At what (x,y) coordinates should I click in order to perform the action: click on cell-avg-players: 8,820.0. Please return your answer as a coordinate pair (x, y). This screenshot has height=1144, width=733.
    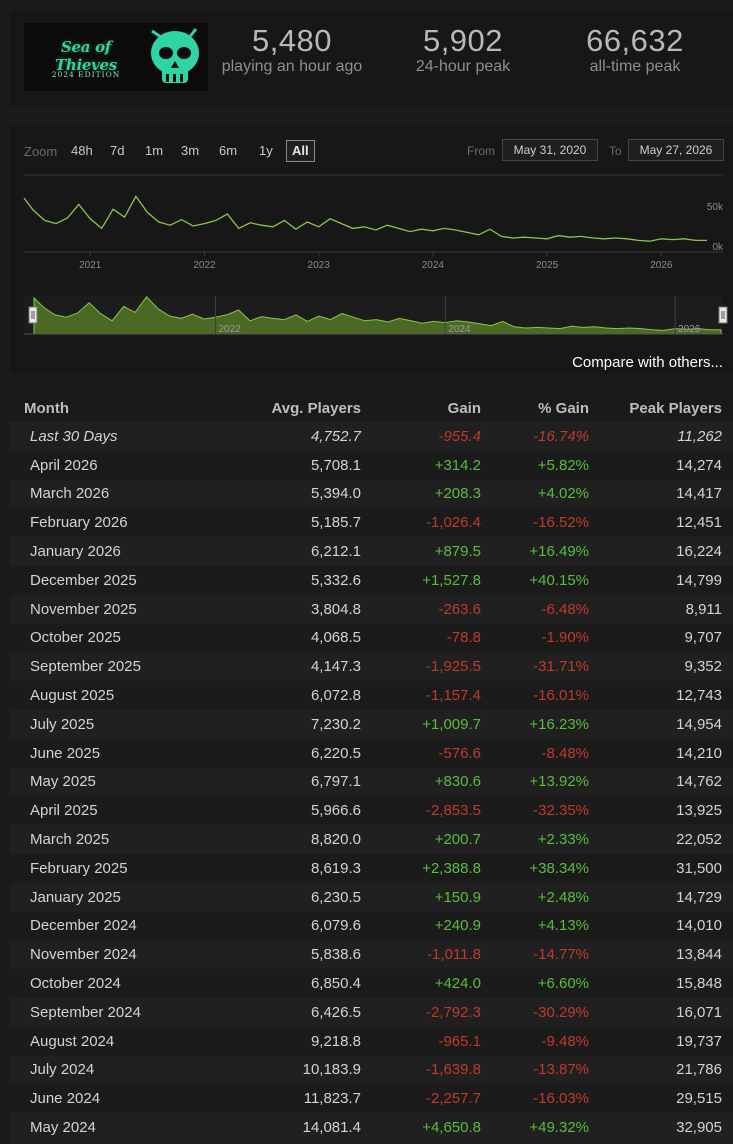
    Looking at the image, I should click on (304, 839).